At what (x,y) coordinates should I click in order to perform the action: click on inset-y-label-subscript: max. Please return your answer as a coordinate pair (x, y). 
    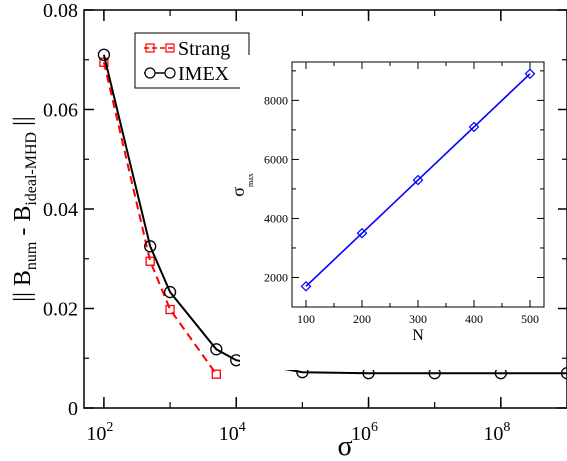
    Looking at the image, I should click on (250, 180).